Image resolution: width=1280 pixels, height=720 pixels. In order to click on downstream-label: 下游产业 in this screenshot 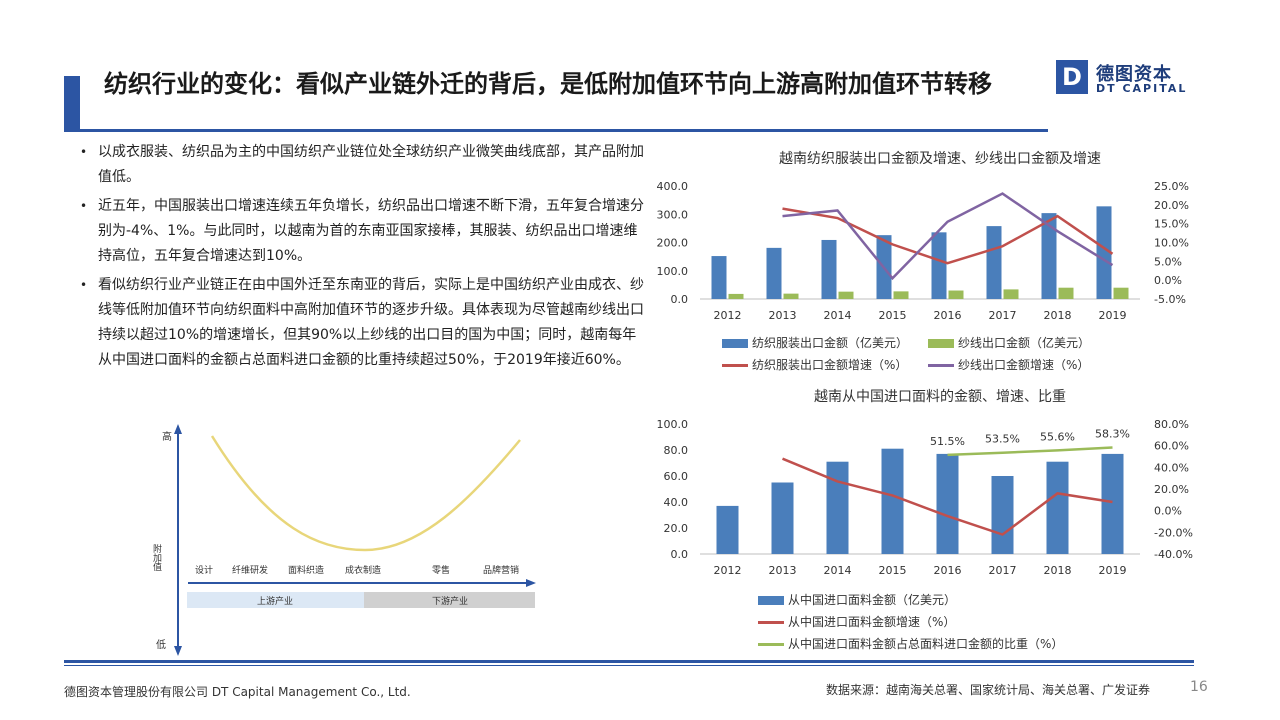, I will do `click(450, 601)`.